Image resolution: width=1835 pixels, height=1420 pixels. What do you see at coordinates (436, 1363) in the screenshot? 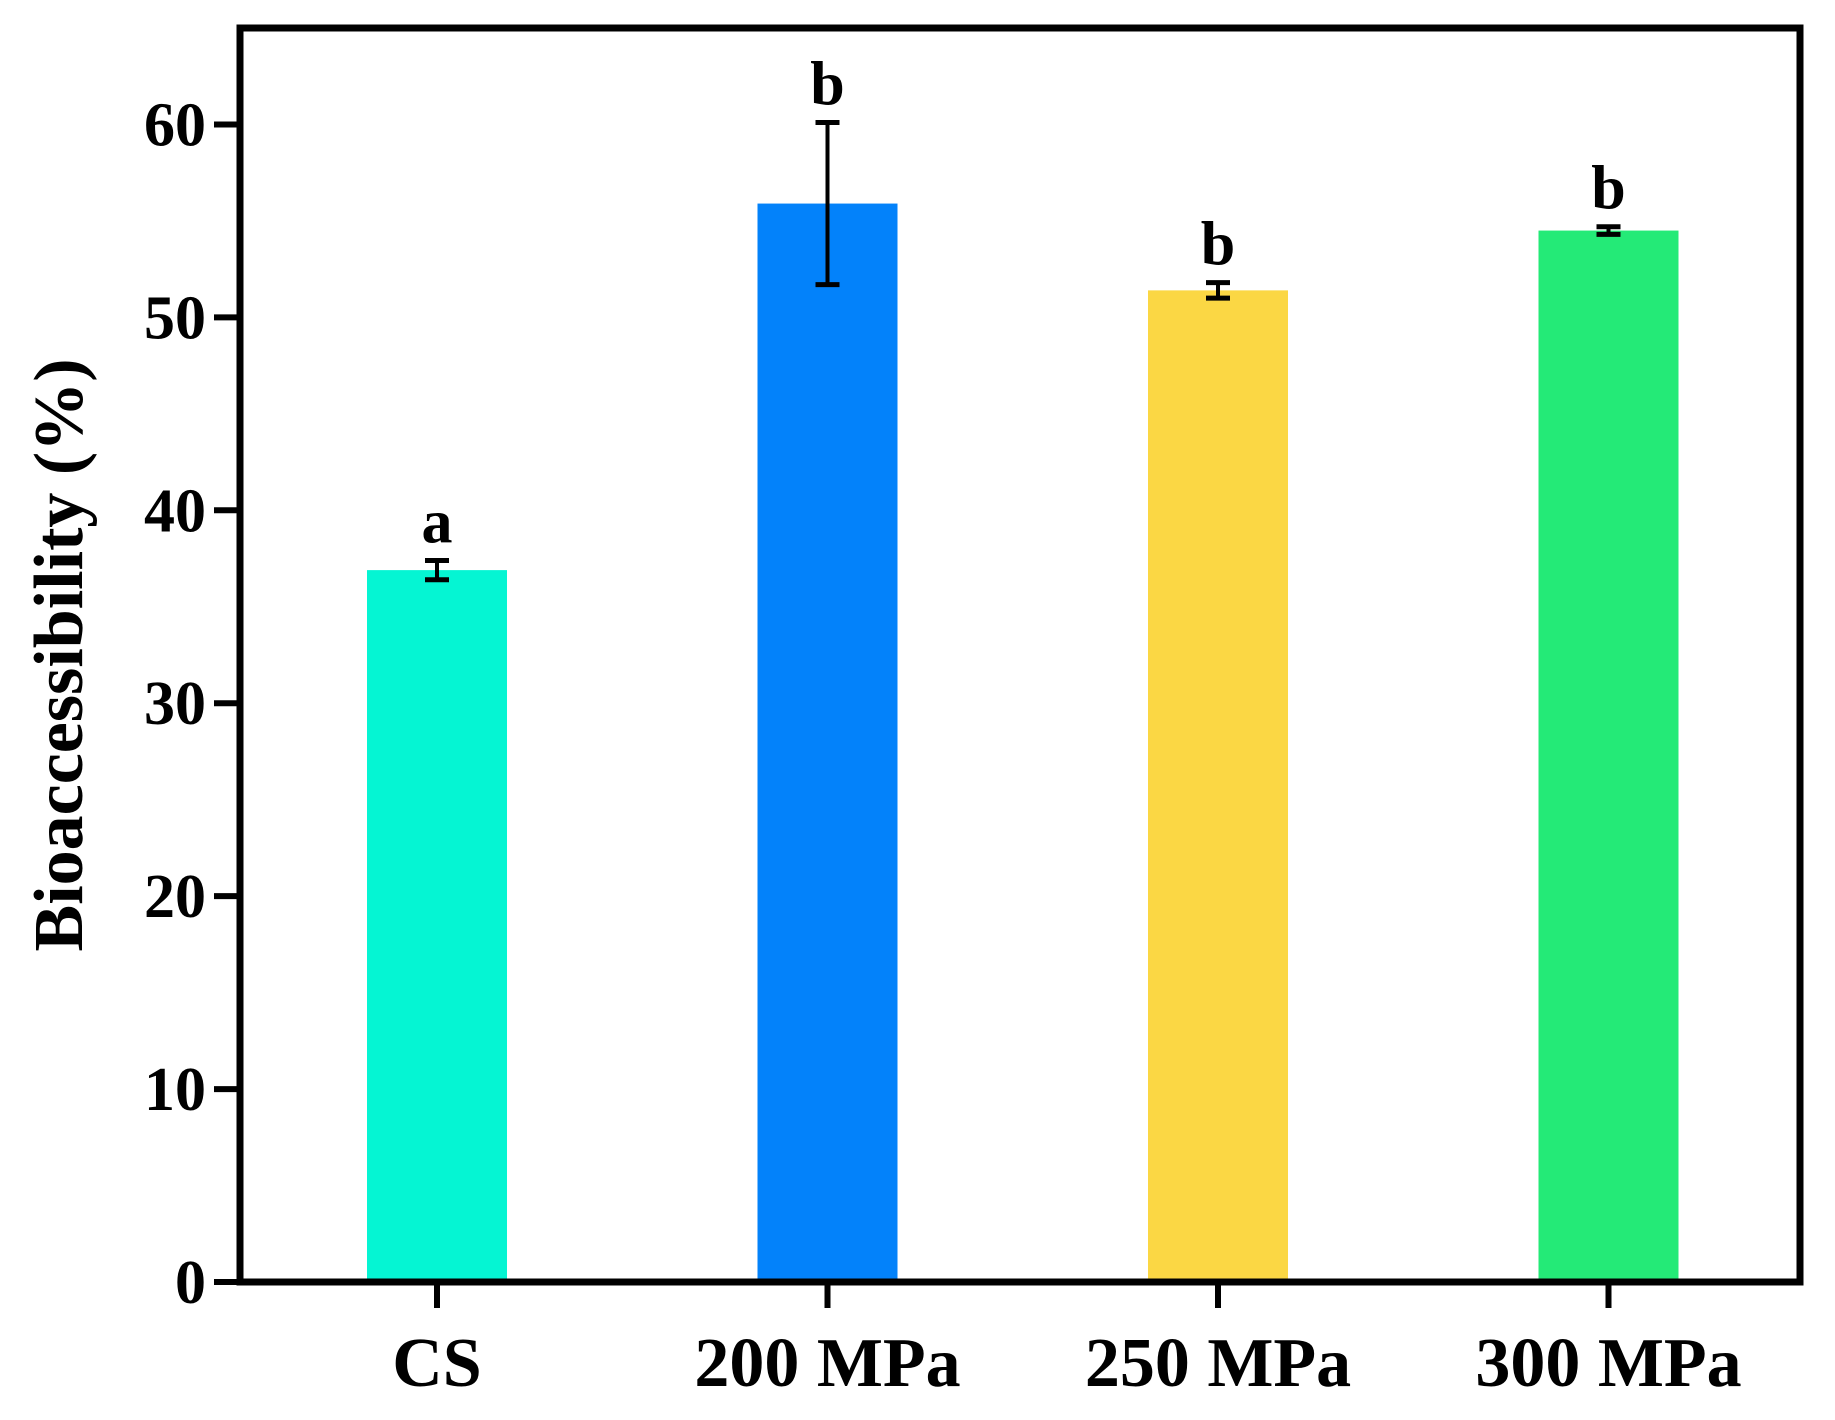
I see `x-tick-label-1: CS` at bounding box center [436, 1363].